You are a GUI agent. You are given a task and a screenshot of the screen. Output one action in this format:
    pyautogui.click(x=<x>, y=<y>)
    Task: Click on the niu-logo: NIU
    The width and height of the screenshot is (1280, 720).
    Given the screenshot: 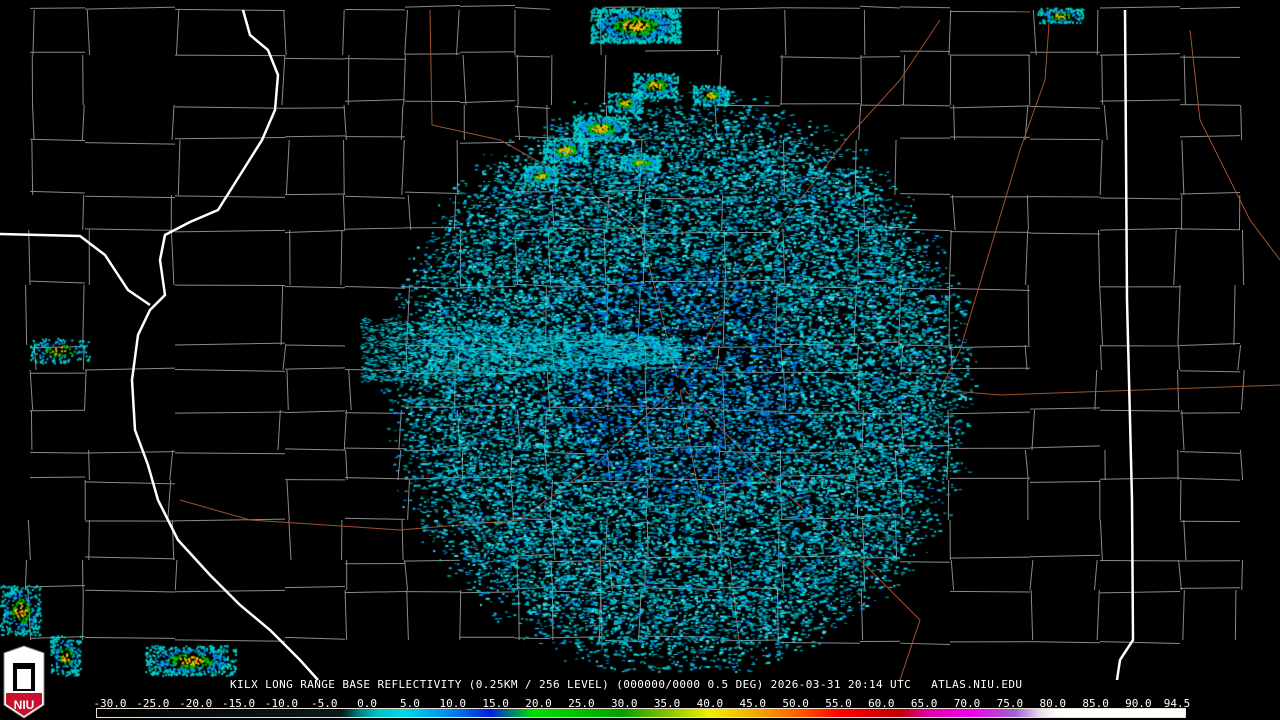 What is the action you would take?
    pyautogui.click(x=24, y=682)
    